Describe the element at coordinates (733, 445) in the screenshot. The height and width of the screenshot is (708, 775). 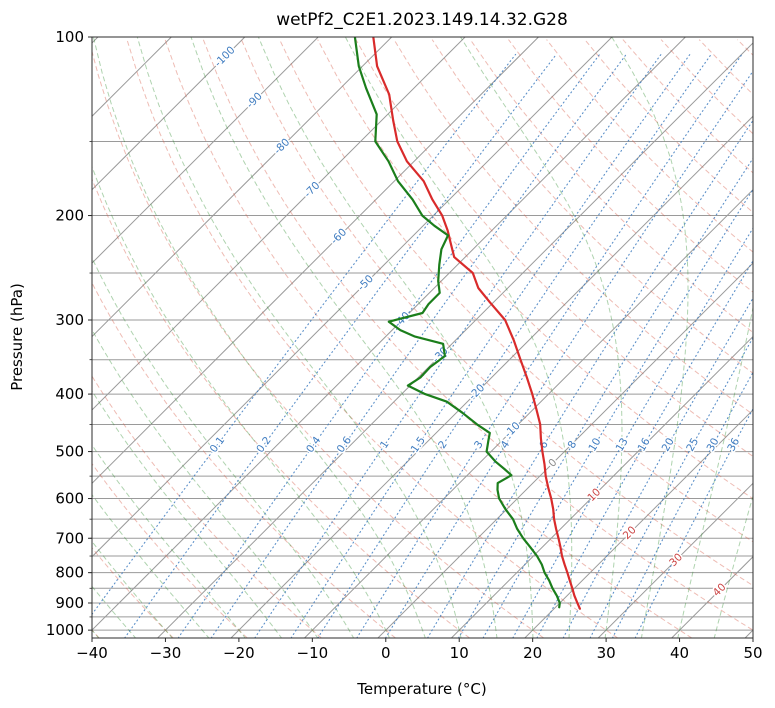
I see `mixing-ratio-label: 36` at that location.